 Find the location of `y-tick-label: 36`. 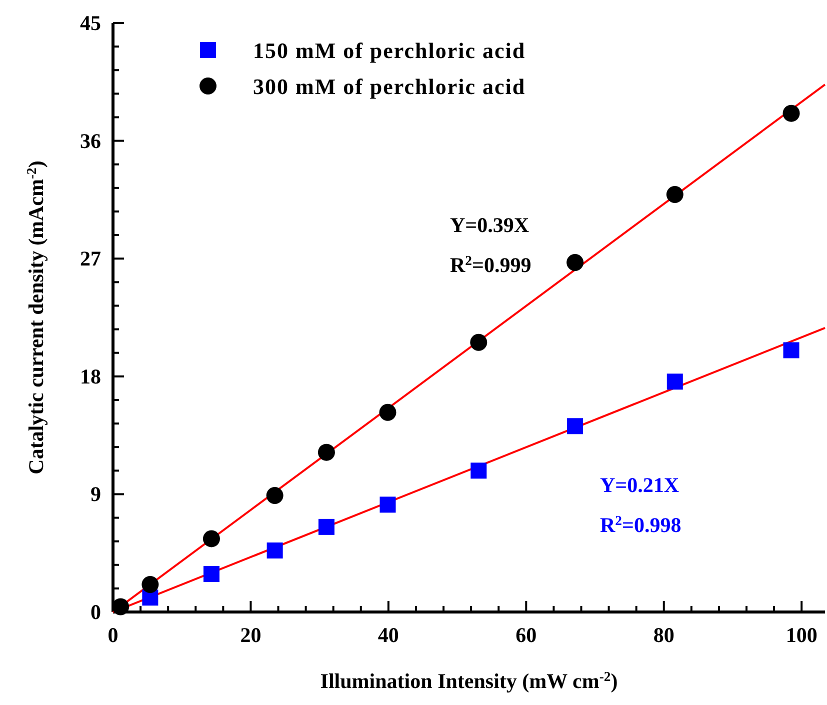

y-tick-label: 36 is located at coordinates (90, 140).